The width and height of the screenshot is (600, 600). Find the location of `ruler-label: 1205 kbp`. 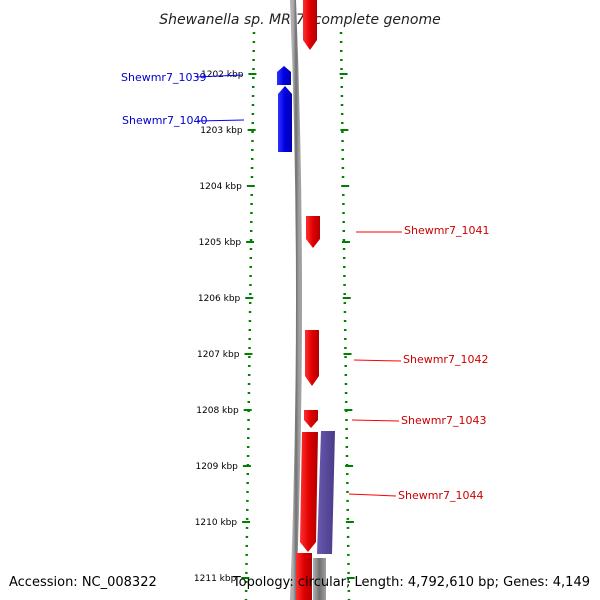

ruler-label: 1205 kbp is located at coordinates (220, 243).